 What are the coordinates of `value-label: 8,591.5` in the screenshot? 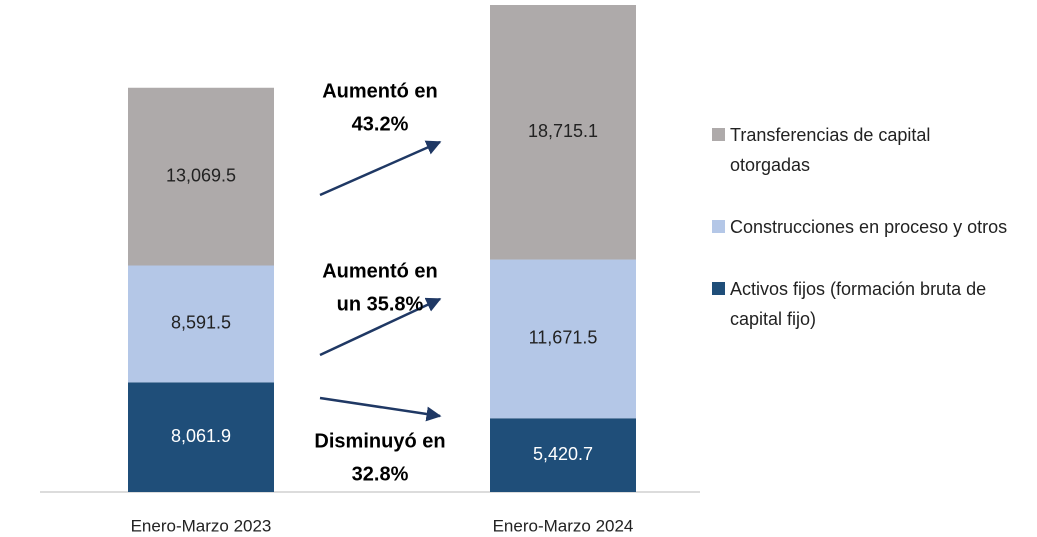 It's located at (201, 323).